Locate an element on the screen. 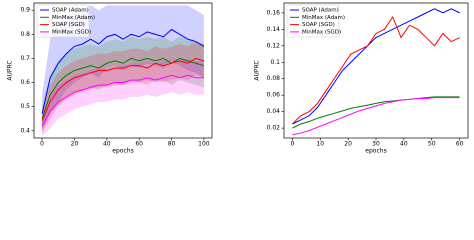 The height and width of the screenshot is (240, 474). y-tick-label: 0.02 is located at coordinates (274, 128).